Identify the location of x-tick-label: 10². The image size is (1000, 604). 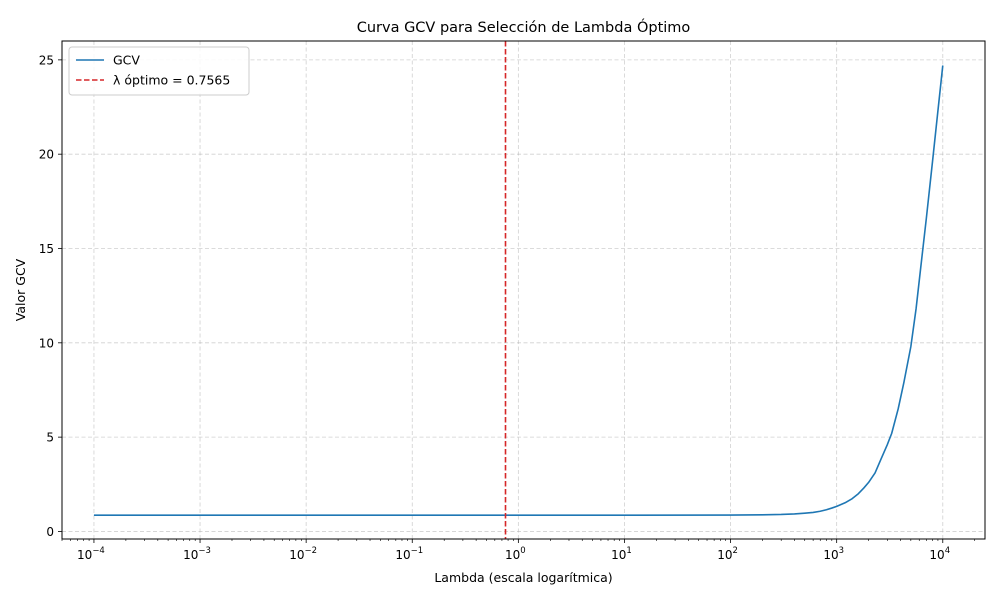
(727, 554).